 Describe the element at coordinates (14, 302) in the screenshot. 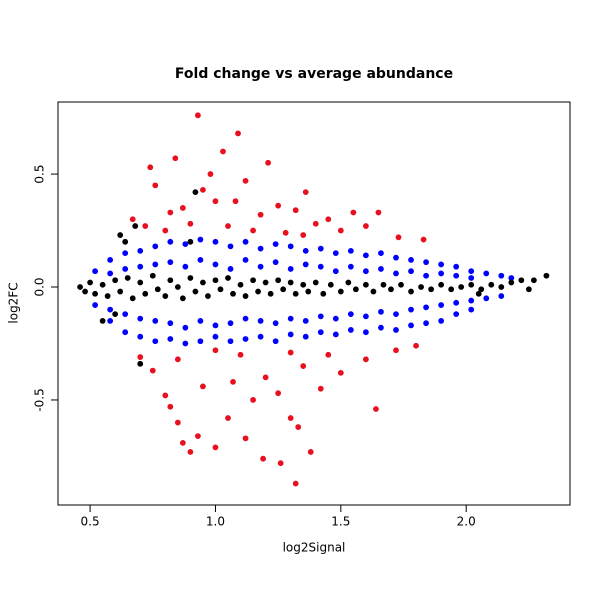

I see `y-axis-label: log2FC` at that location.